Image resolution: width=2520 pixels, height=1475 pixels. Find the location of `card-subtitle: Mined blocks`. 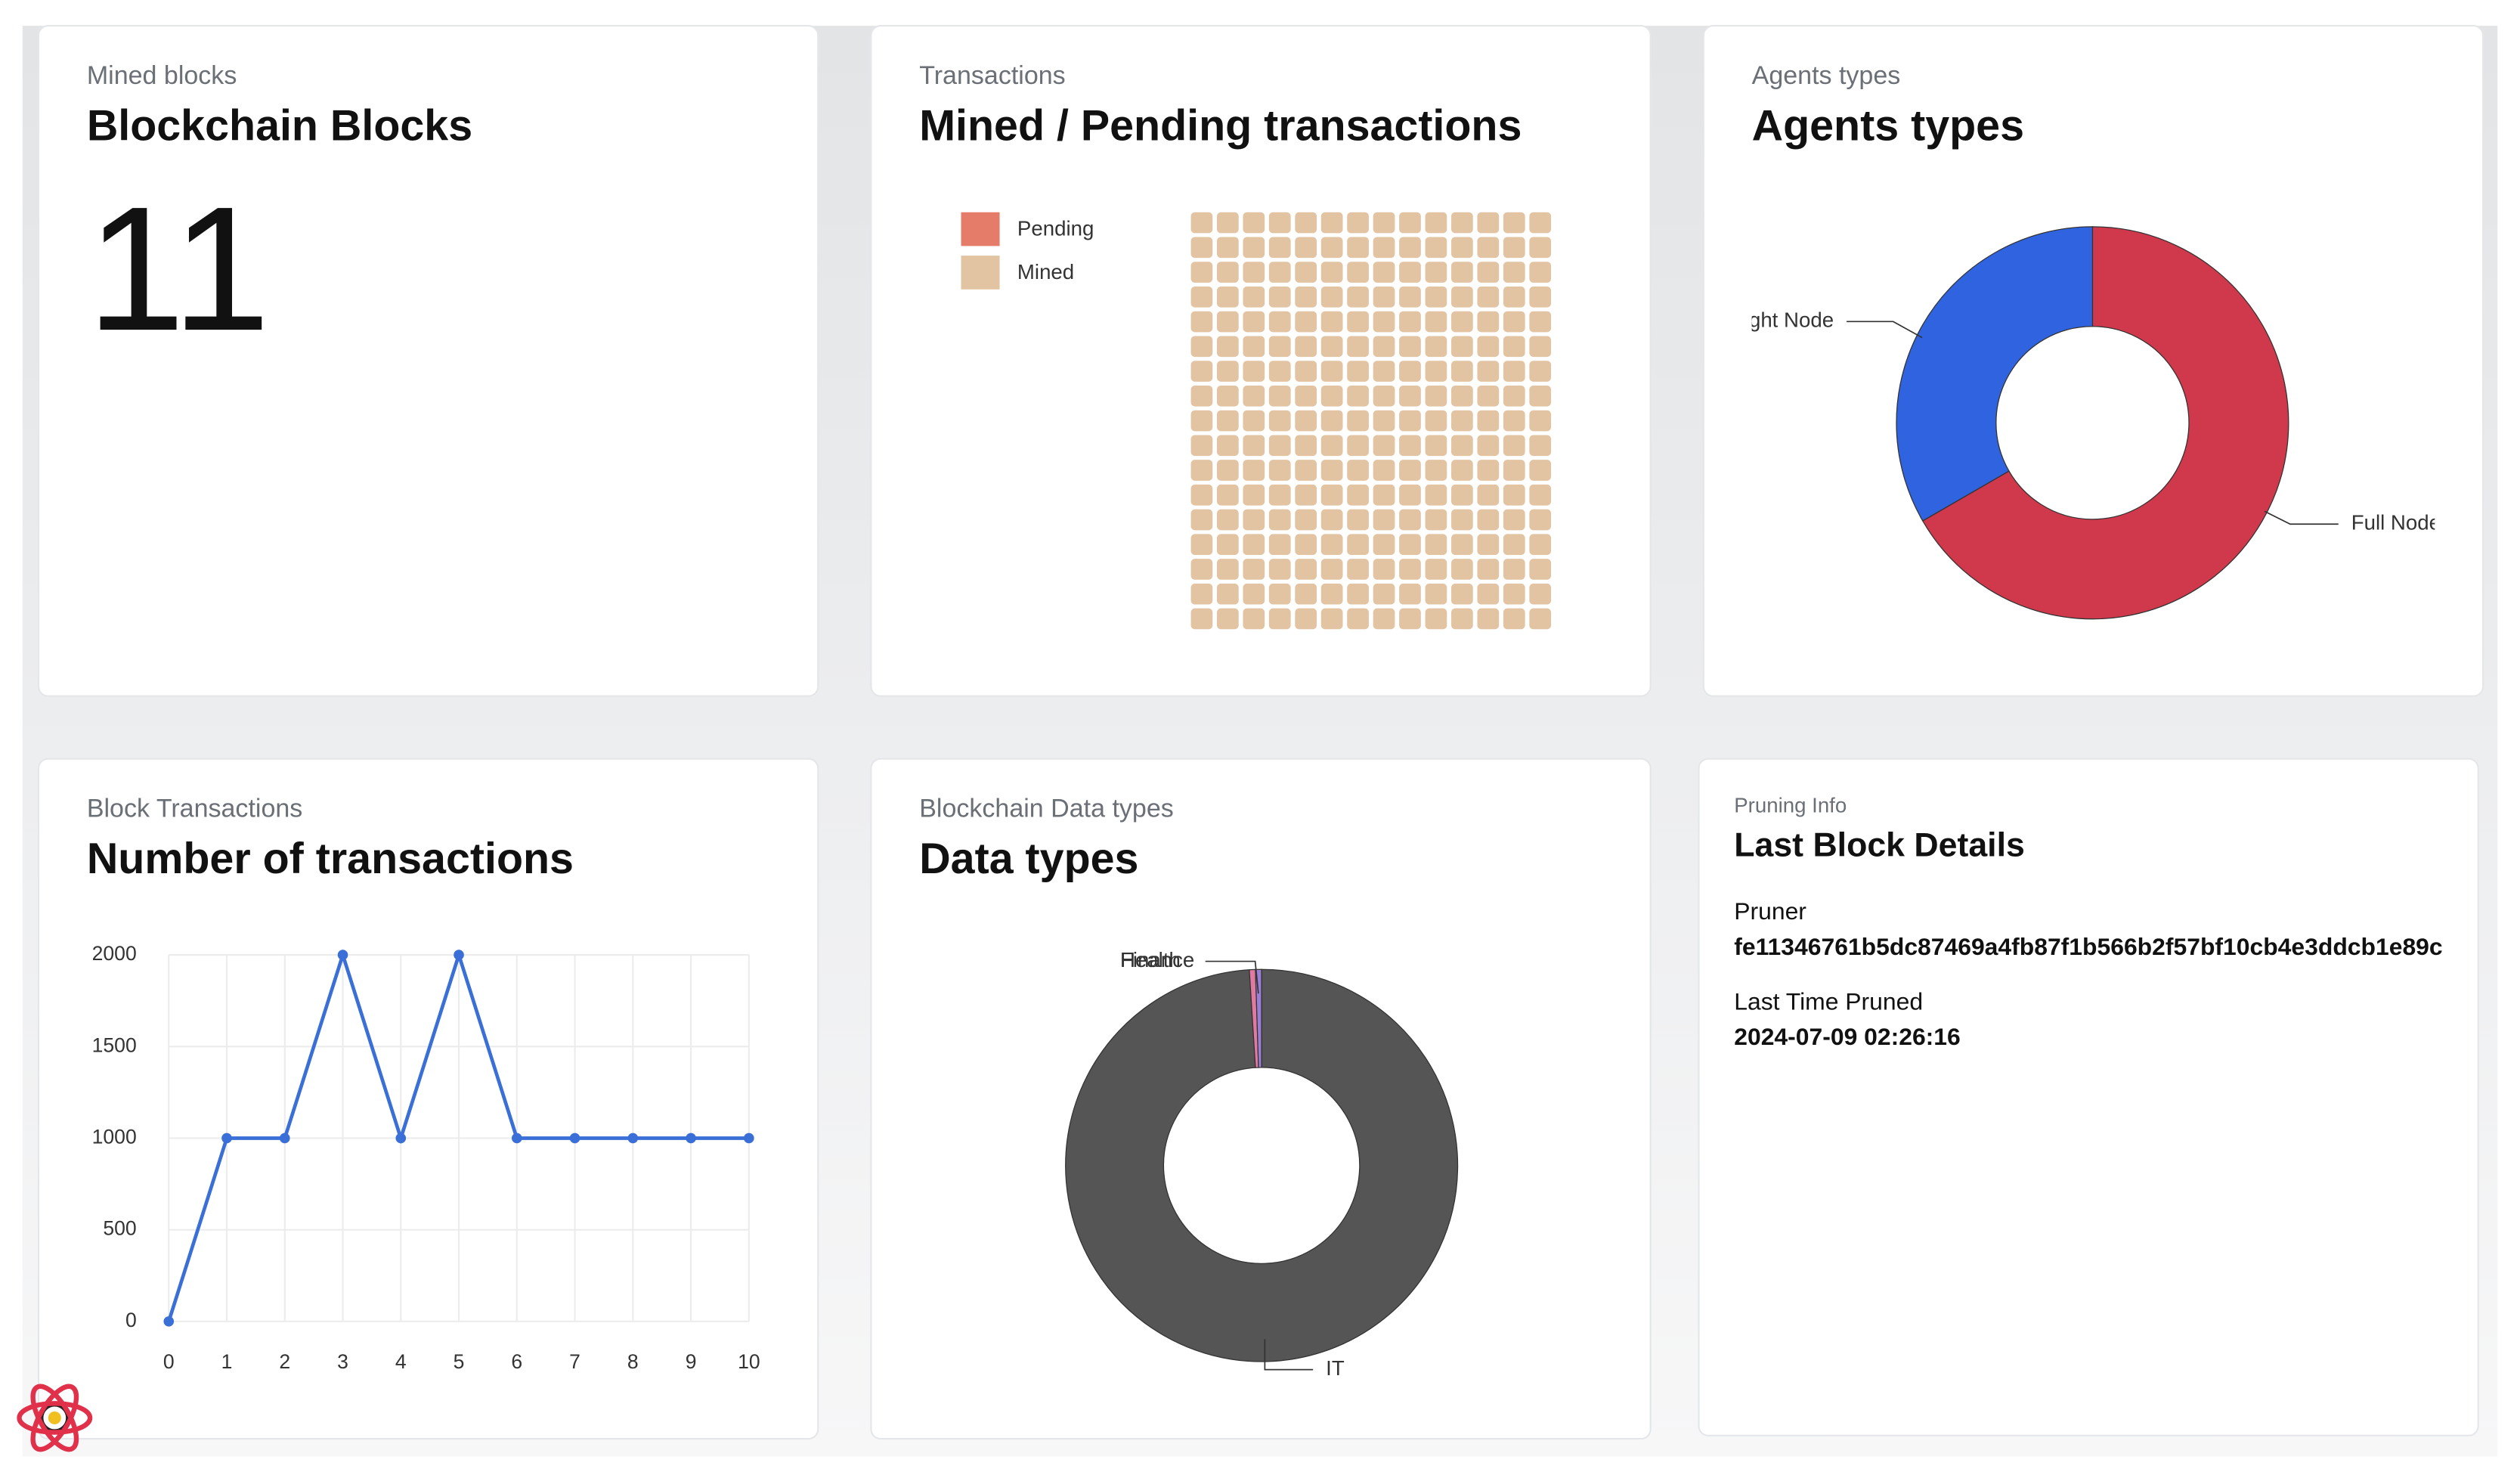

card-subtitle: Mined blocks is located at coordinates (162, 75).